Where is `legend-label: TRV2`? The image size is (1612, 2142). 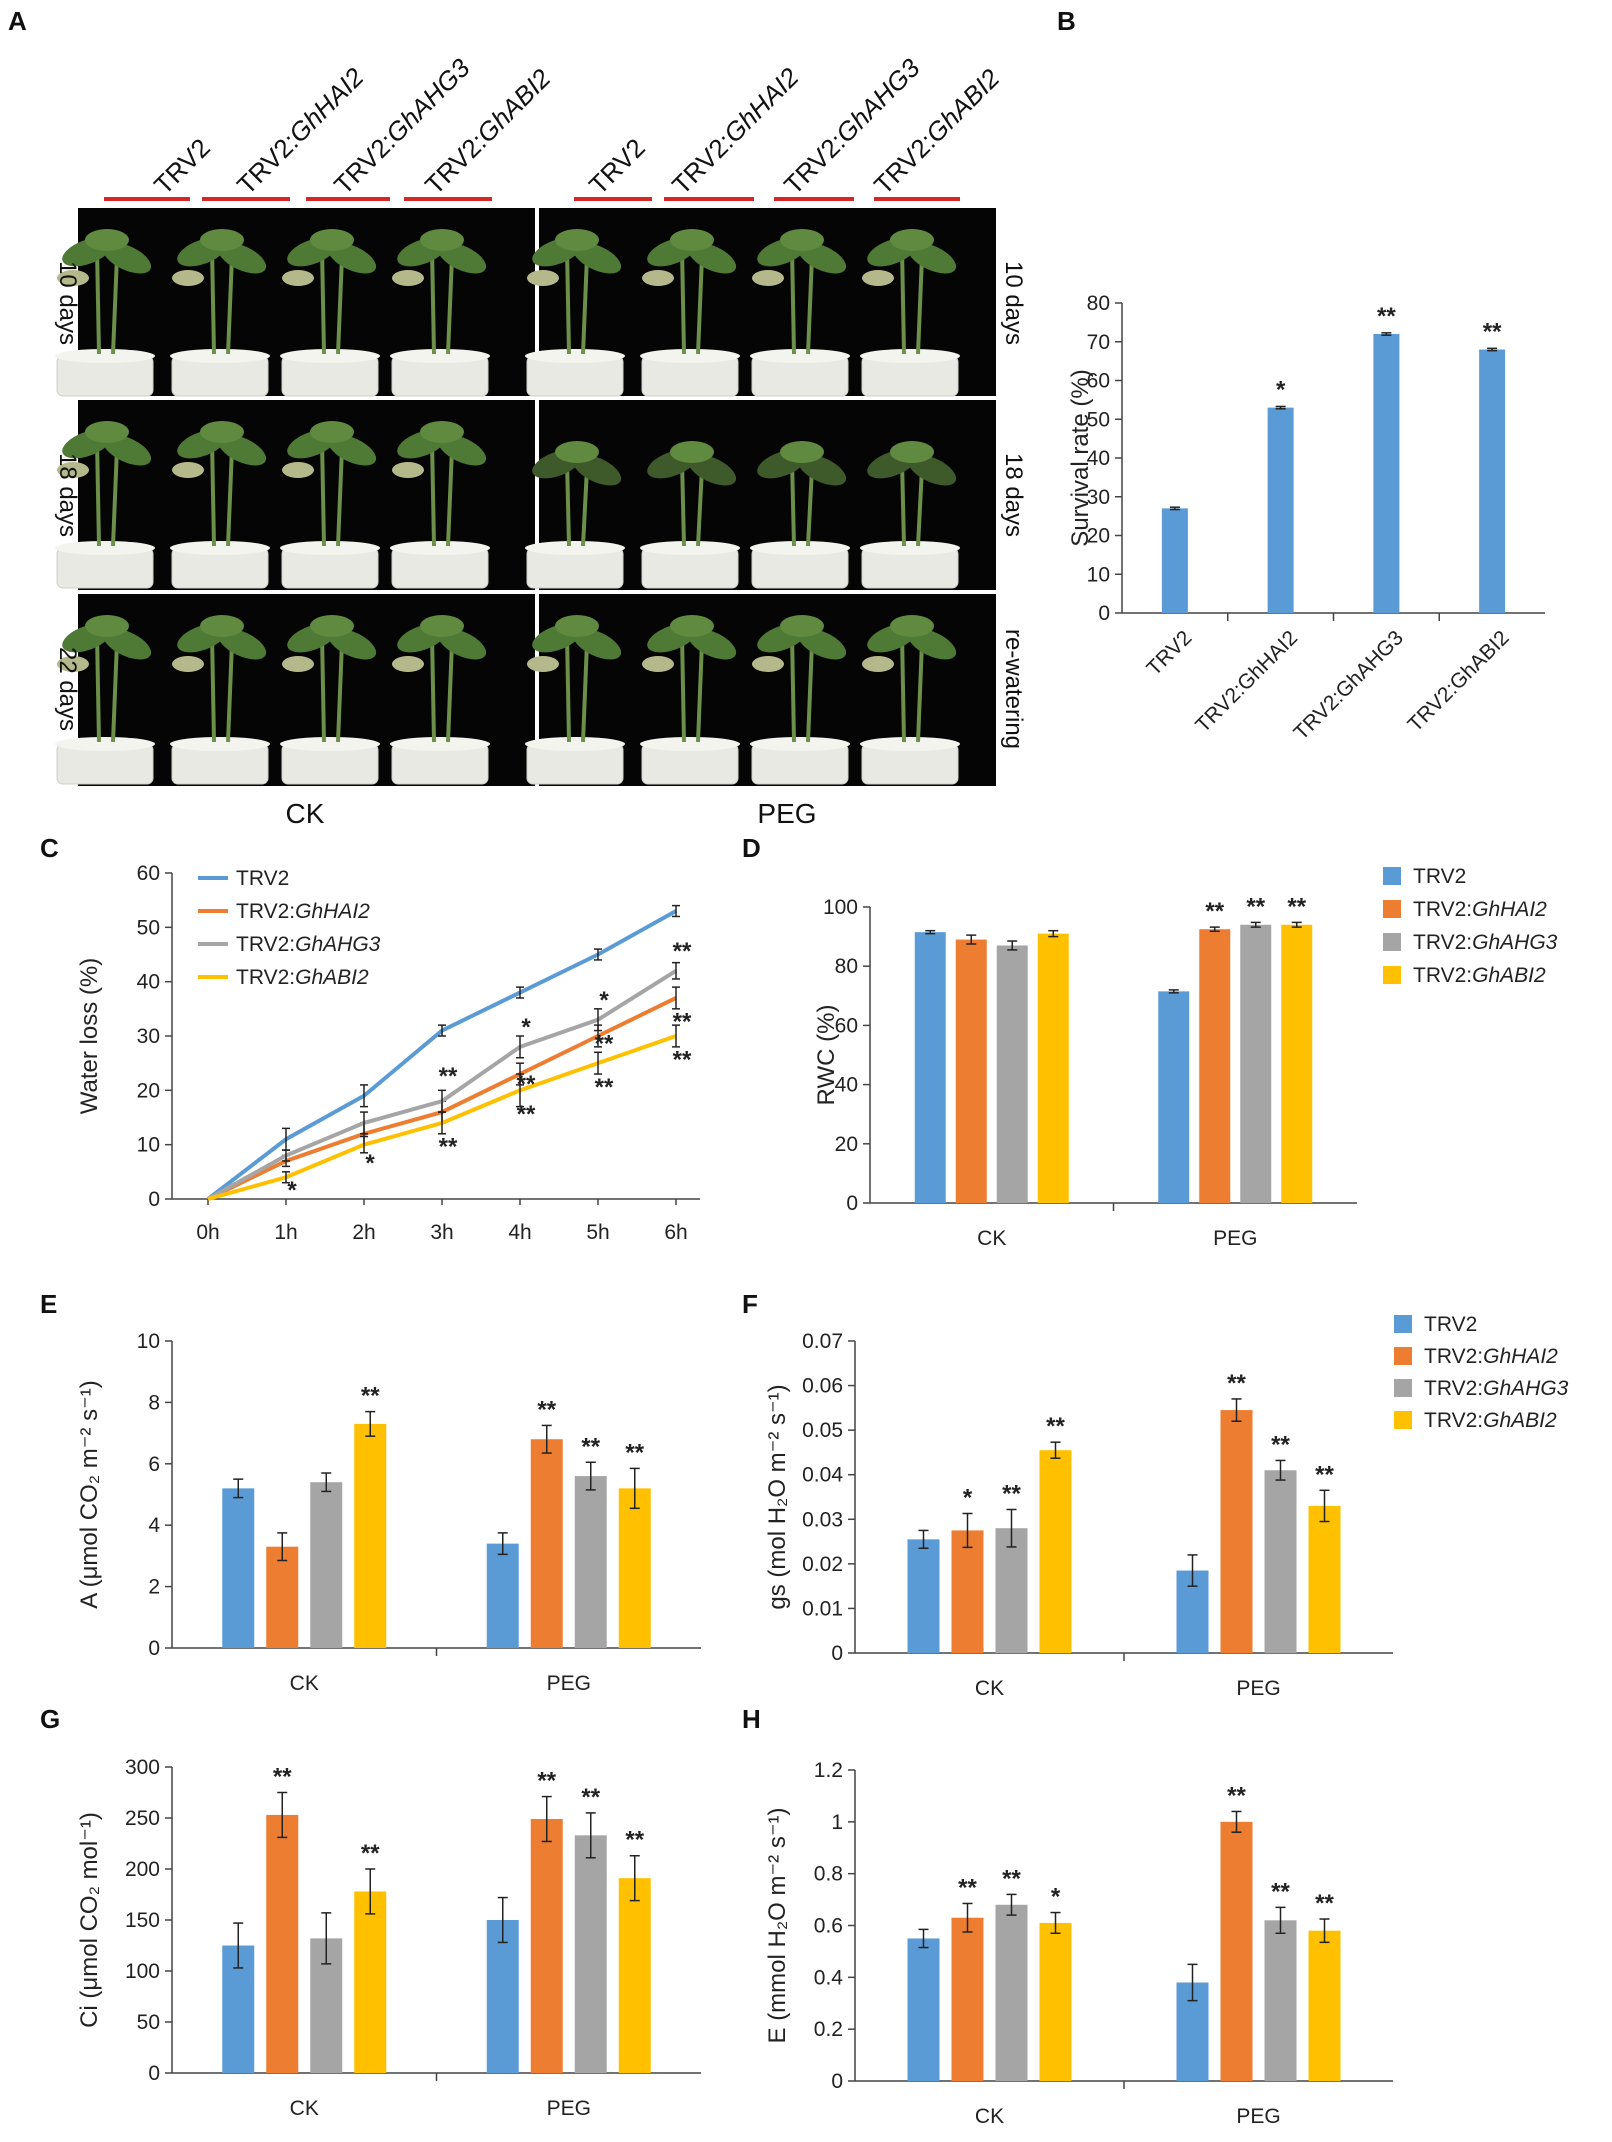
legend-label: TRV2 is located at coordinates (1450, 1324).